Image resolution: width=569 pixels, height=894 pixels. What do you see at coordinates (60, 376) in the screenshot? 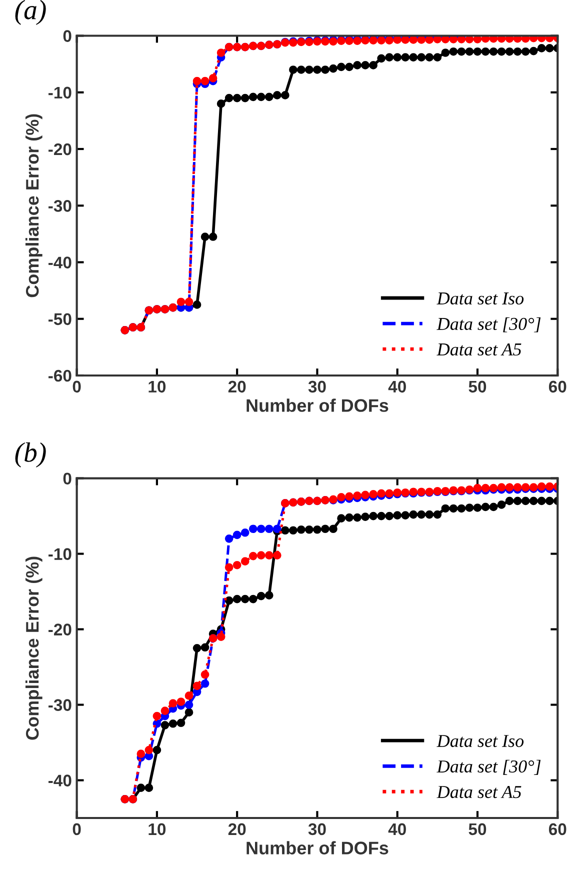
I see `y-tick-label: -60` at bounding box center [60, 376].